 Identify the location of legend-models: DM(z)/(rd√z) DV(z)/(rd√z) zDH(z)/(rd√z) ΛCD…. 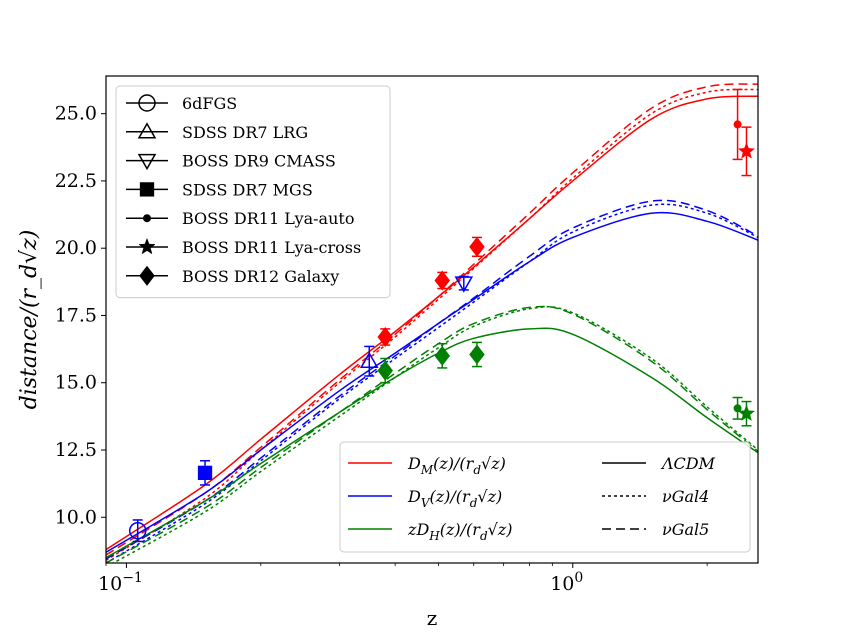
(545, 497).